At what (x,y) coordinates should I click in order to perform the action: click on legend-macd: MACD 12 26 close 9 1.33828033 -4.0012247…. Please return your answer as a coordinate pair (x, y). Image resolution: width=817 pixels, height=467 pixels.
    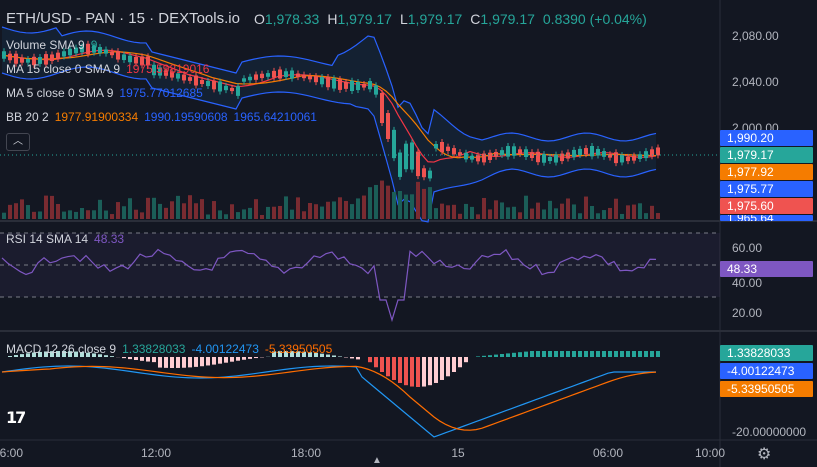
    Looking at the image, I should click on (169, 349).